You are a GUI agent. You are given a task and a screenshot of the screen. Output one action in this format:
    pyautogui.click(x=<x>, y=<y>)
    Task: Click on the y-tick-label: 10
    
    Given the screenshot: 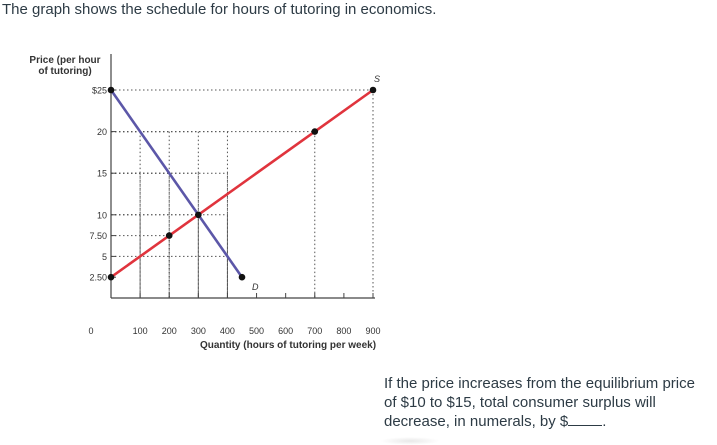 What is the action you would take?
    pyautogui.click(x=102, y=215)
    